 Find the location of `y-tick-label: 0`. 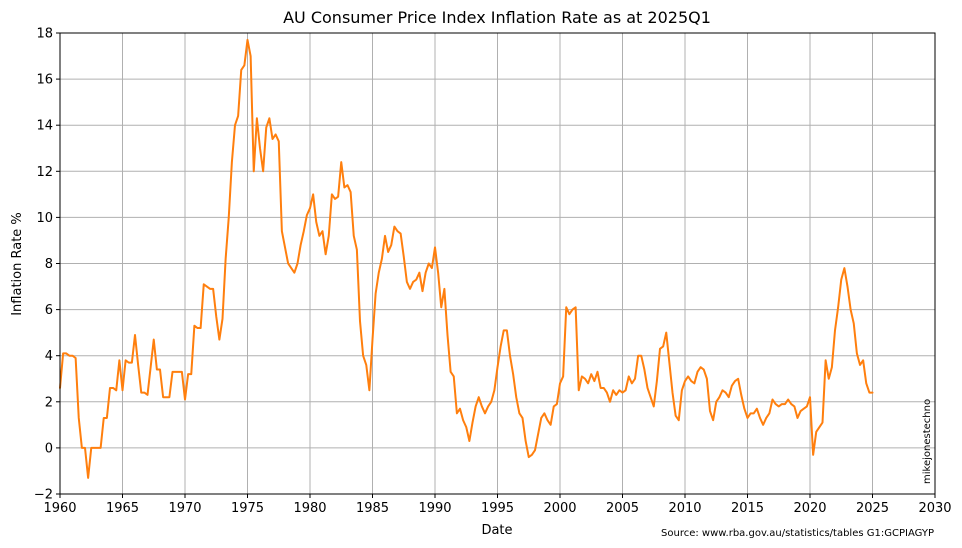

y-tick-label: 0 is located at coordinates (49, 448).